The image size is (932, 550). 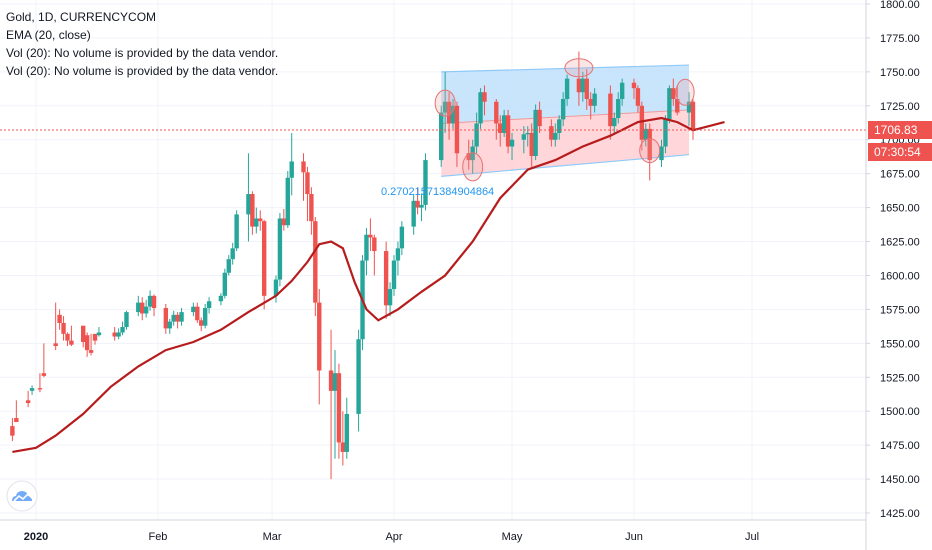 I want to click on tradingview-cloud-icon, so click(x=22, y=496).